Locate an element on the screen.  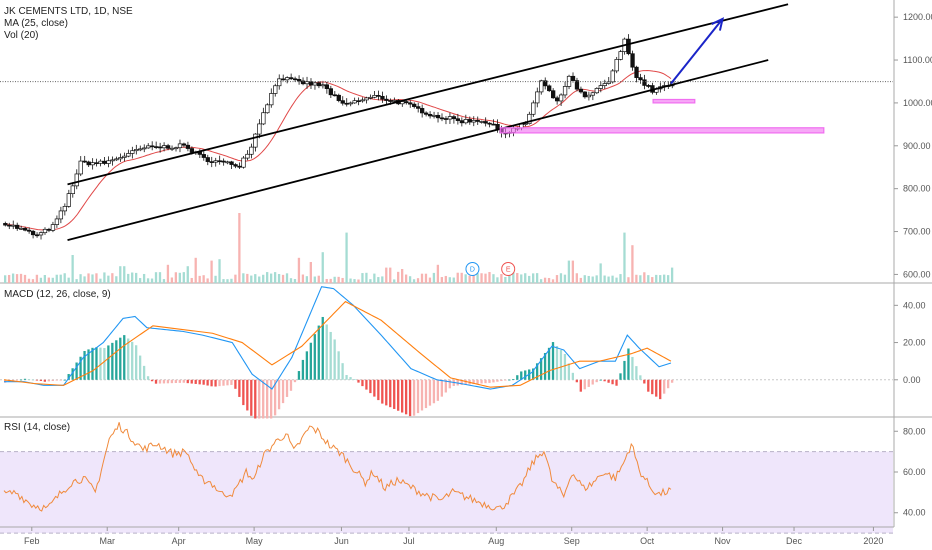
ma-legend: MA (25, close) is located at coordinates (36, 23).